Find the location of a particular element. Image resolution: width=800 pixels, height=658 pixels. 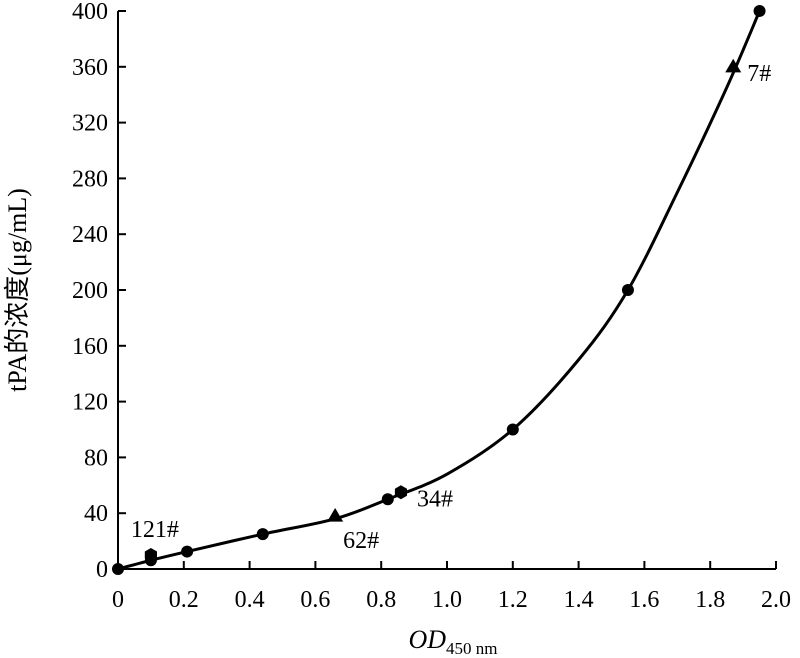

x-tick-label: 1.6 is located at coordinates (644, 600).